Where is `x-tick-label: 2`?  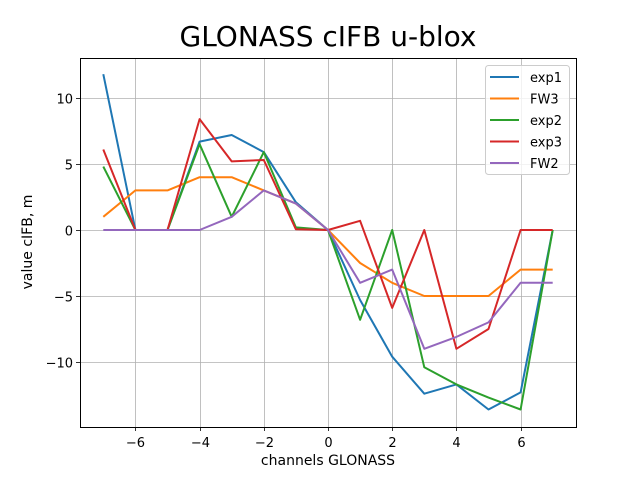
x-tick-label: 2 is located at coordinates (392, 443).